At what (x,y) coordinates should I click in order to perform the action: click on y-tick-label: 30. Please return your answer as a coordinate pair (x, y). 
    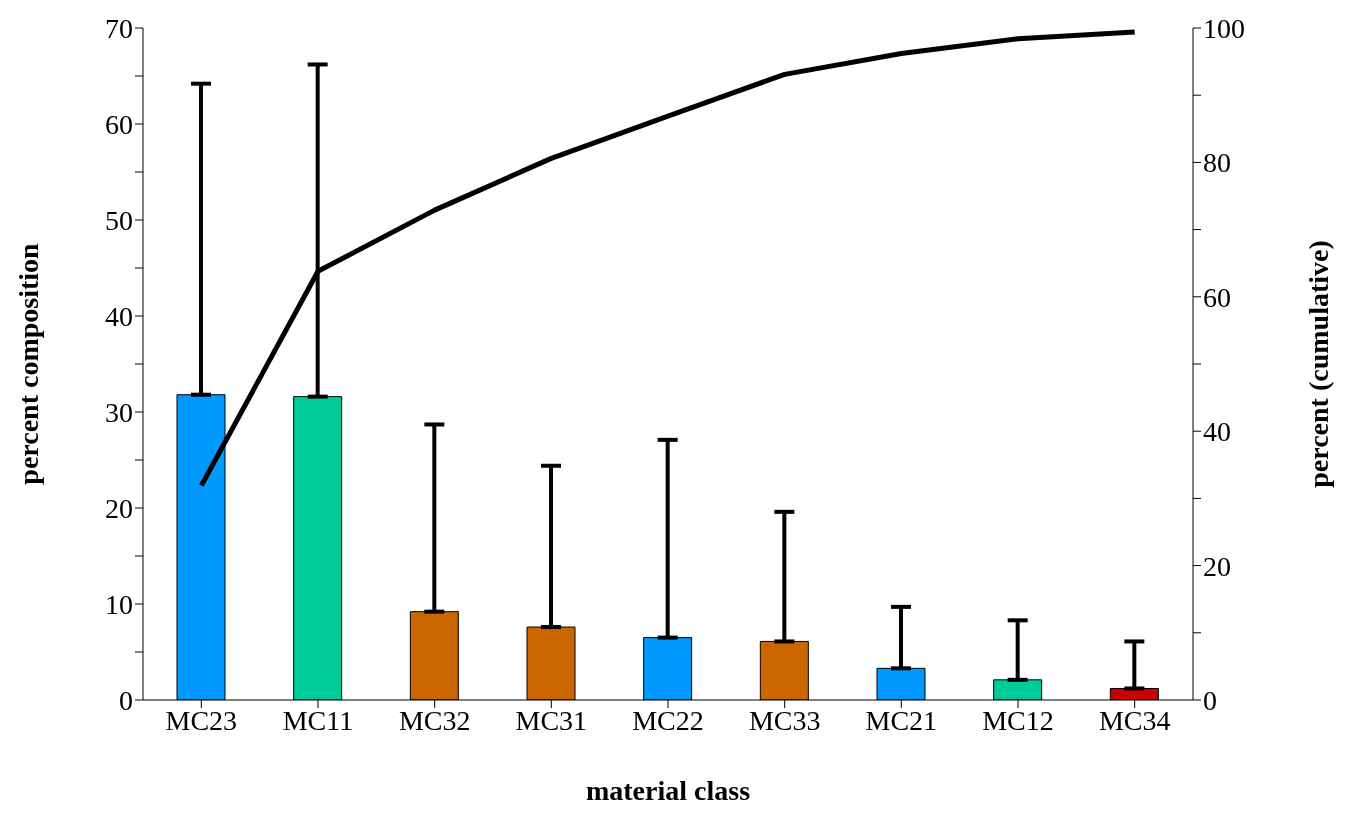
    Looking at the image, I should click on (119, 412).